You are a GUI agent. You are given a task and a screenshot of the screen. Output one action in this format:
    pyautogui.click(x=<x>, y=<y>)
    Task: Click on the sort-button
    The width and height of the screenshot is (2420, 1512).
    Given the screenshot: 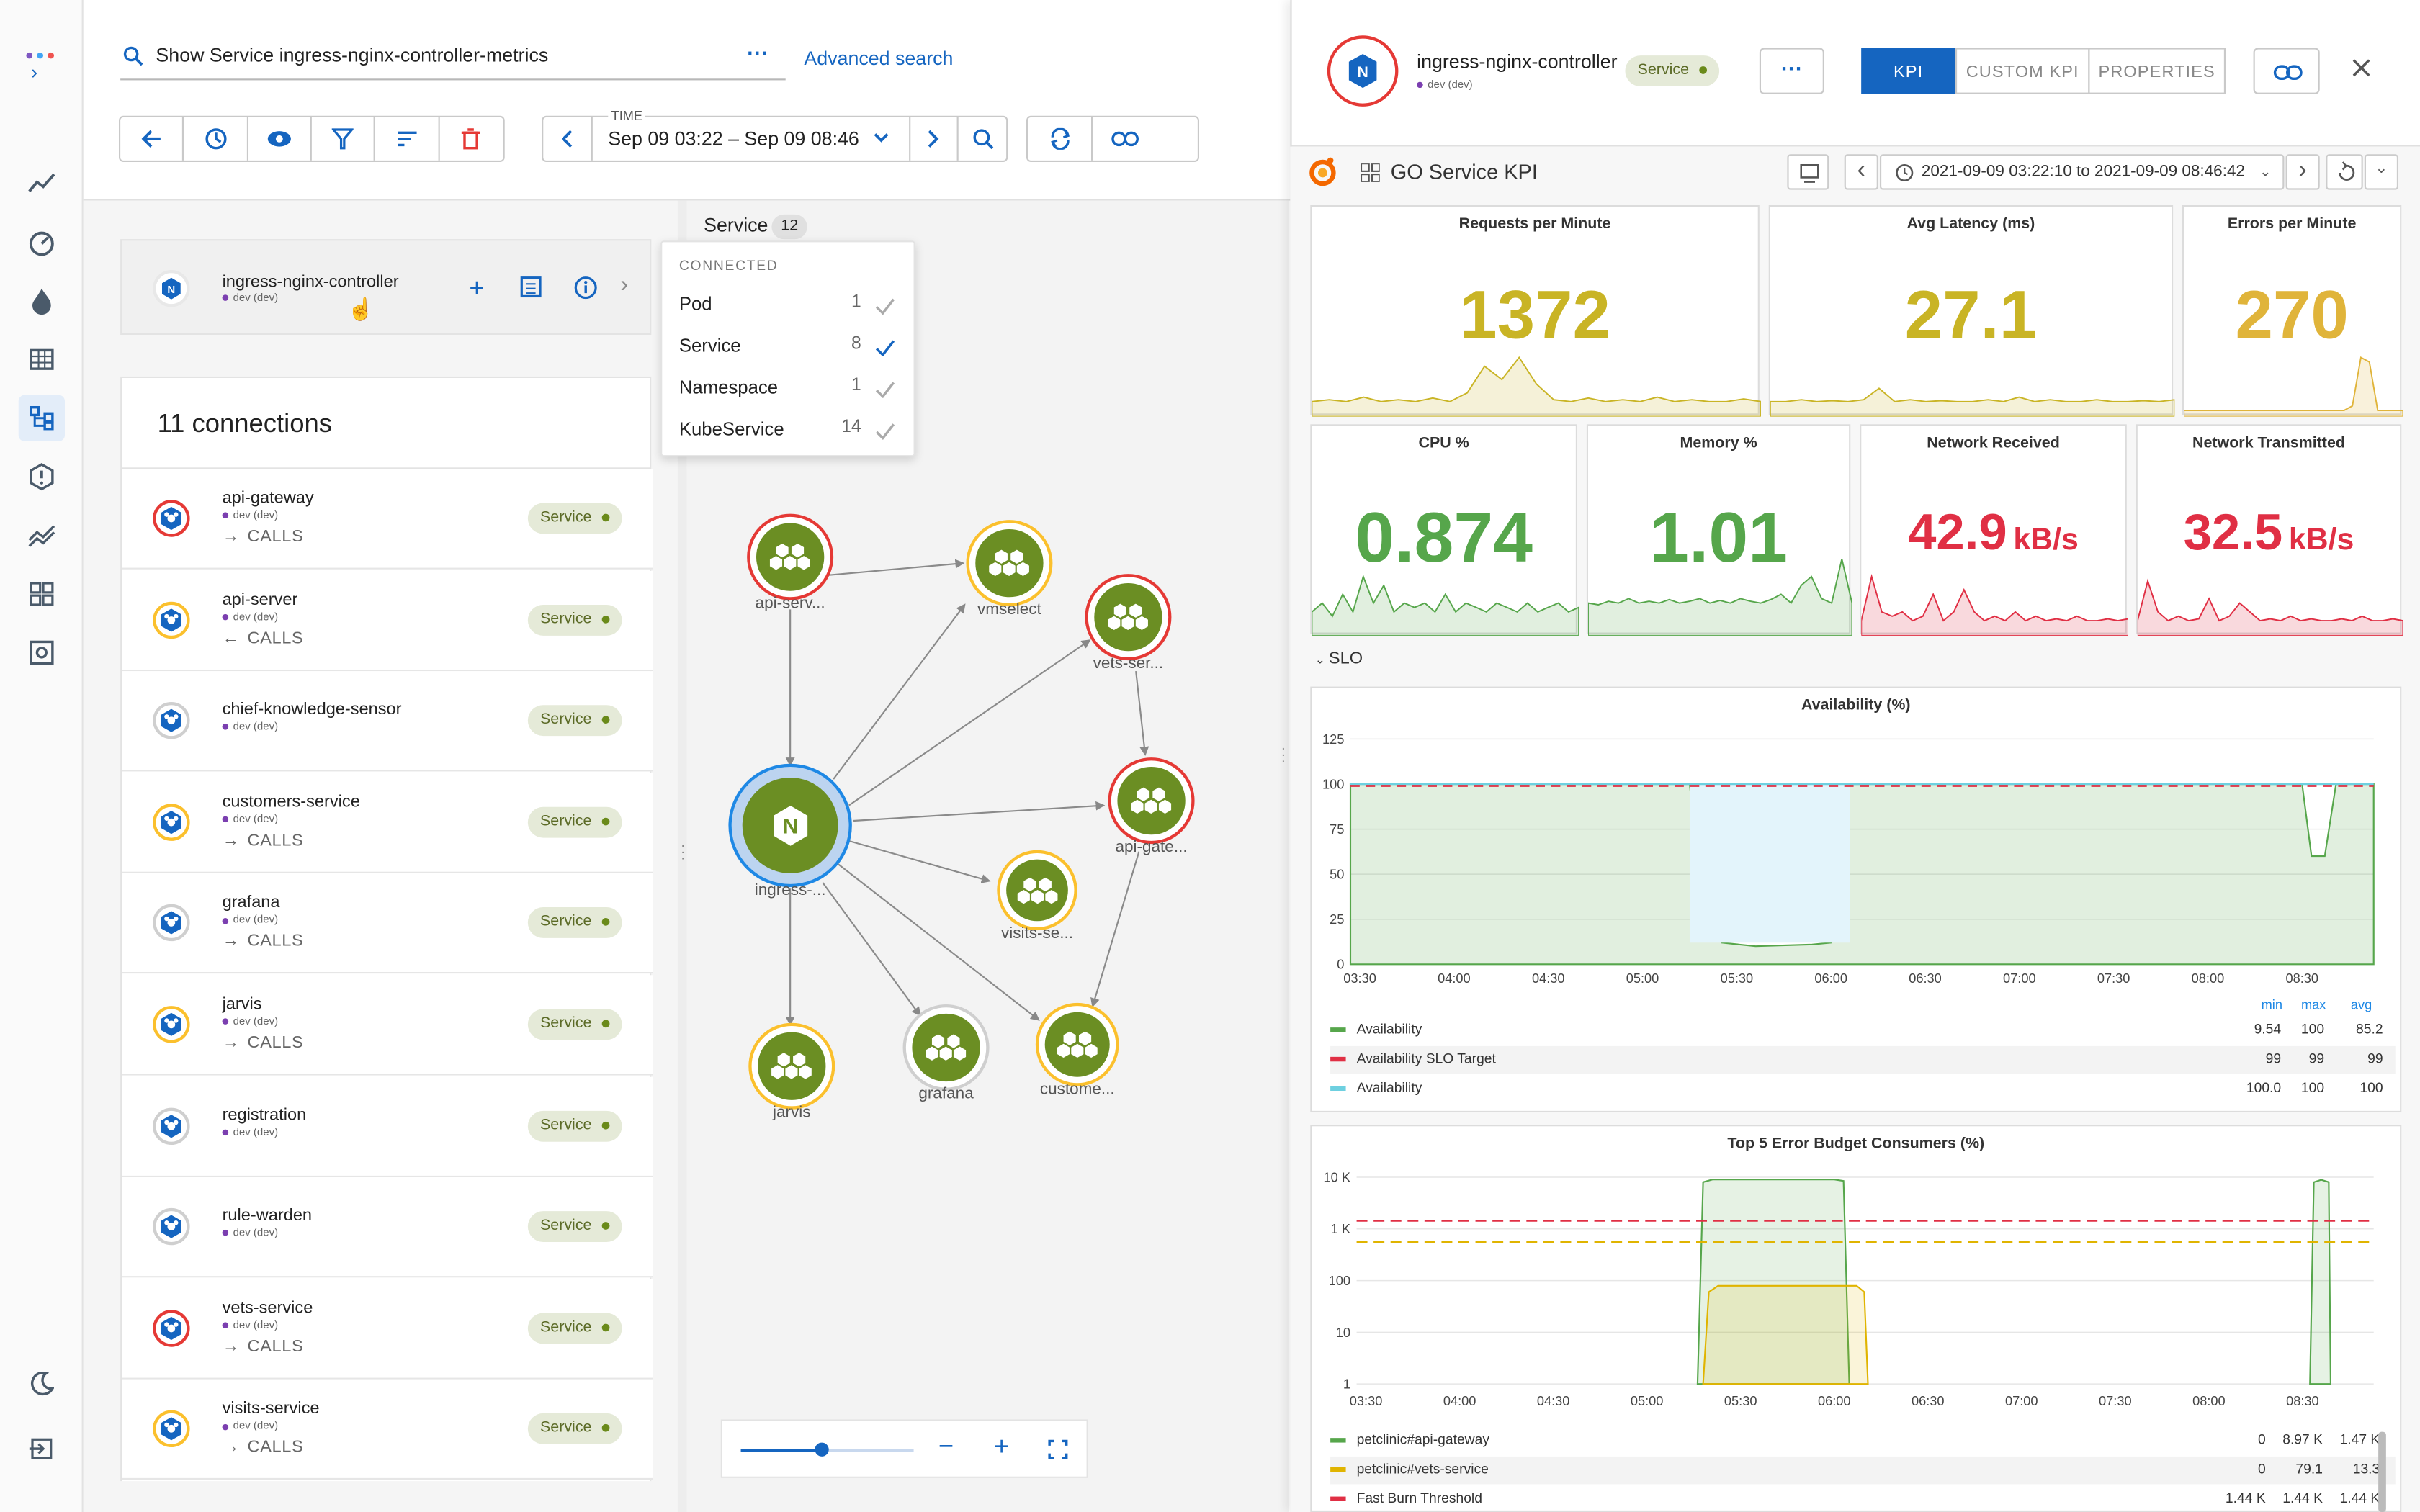 What is the action you would take?
    pyautogui.click(x=408, y=139)
    